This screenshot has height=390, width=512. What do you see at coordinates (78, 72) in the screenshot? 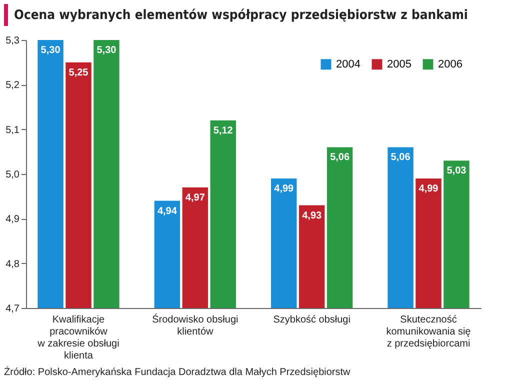
I see `data-label: 5,25` at bounding box center [78, 72].